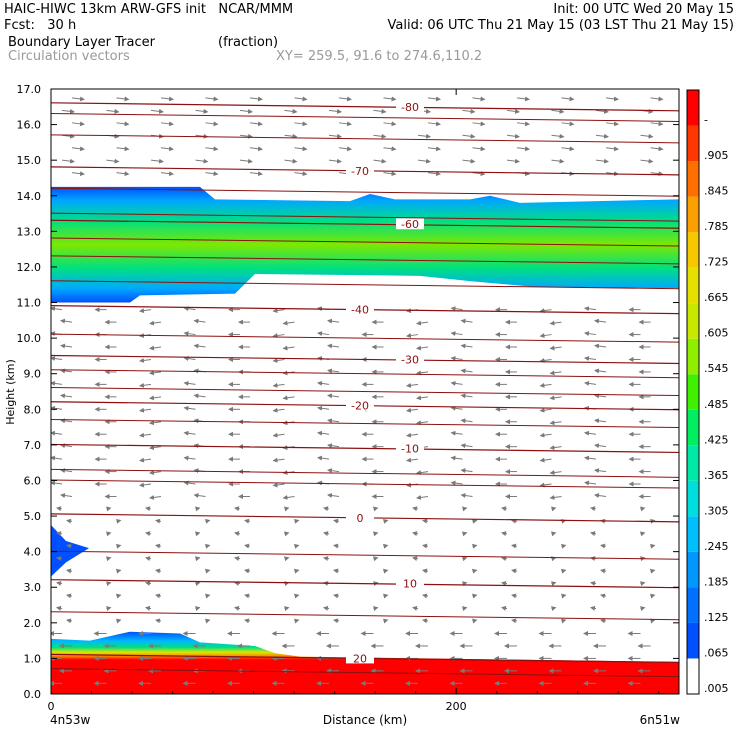 This screenshot has width=740, height=740. What do you see at coordinates (360, 309) in the screenshot?
I see `isotherm-label-bg` at bounding box center [360, 309].